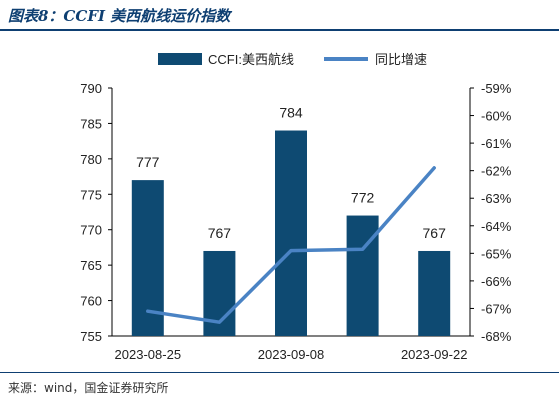 The height and width of the screenshot is (404, 559). Describe the element at coordinates (496, 308) in the screenshot. I see `y-right-tick-label: -67%` at that location.